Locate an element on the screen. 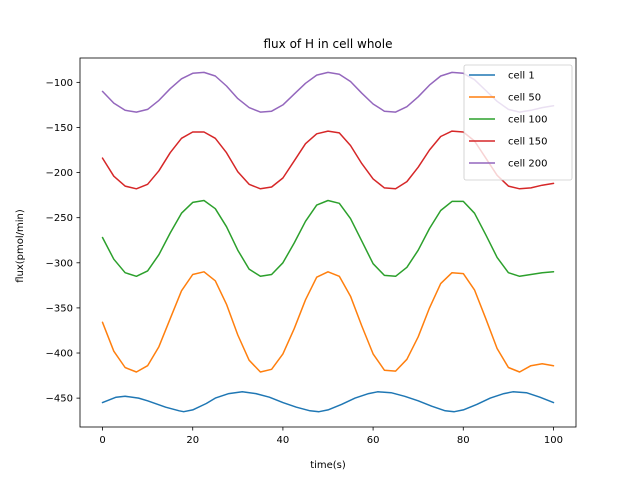  legend-label-2: cell 100 is located at coordinates (527, 120).